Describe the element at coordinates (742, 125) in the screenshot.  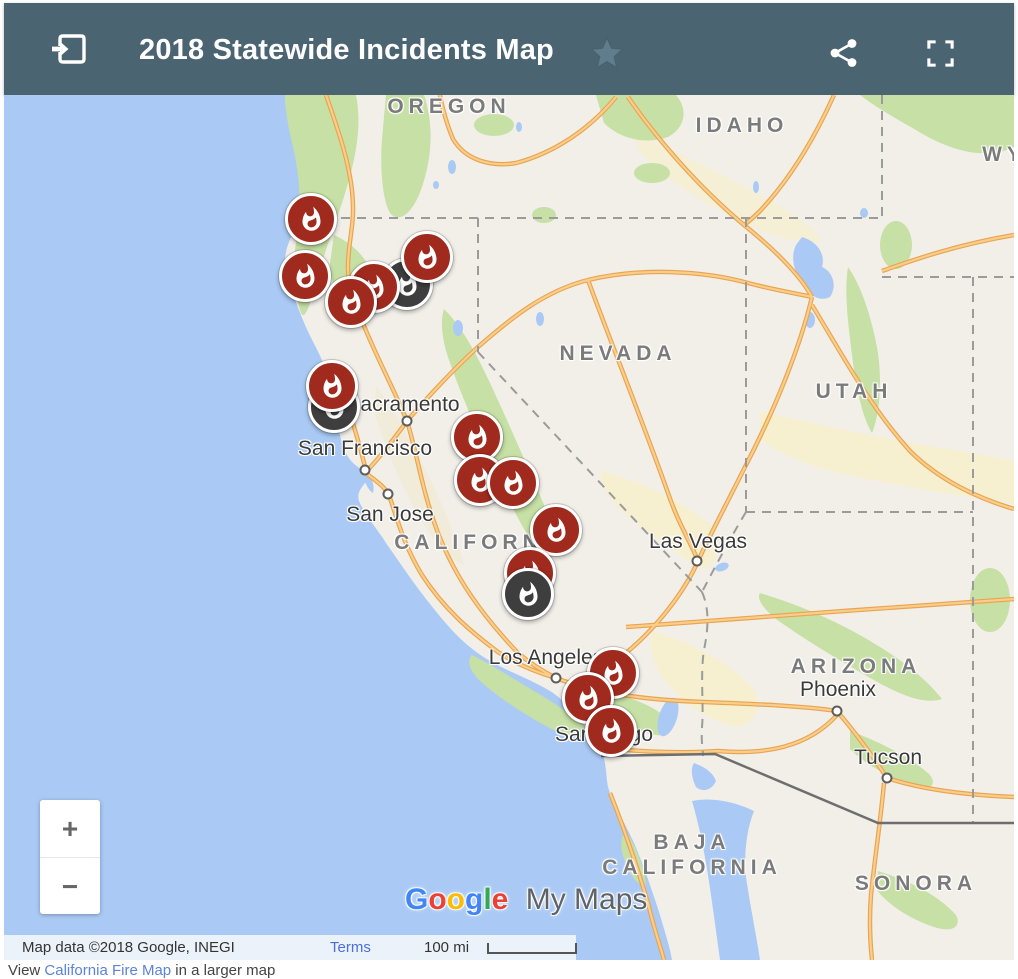
I see `state-label-idaho: IDAHO` at that location.